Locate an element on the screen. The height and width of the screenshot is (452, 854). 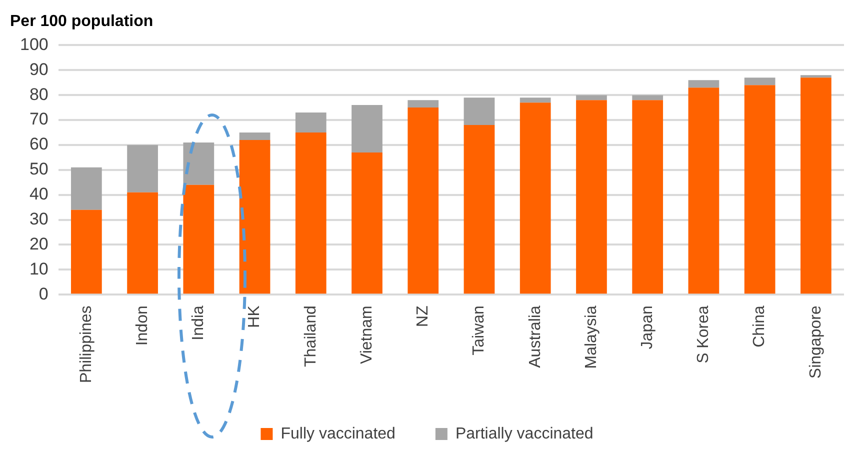
y-tick-label: 90 is located at coordinates (38, 69).